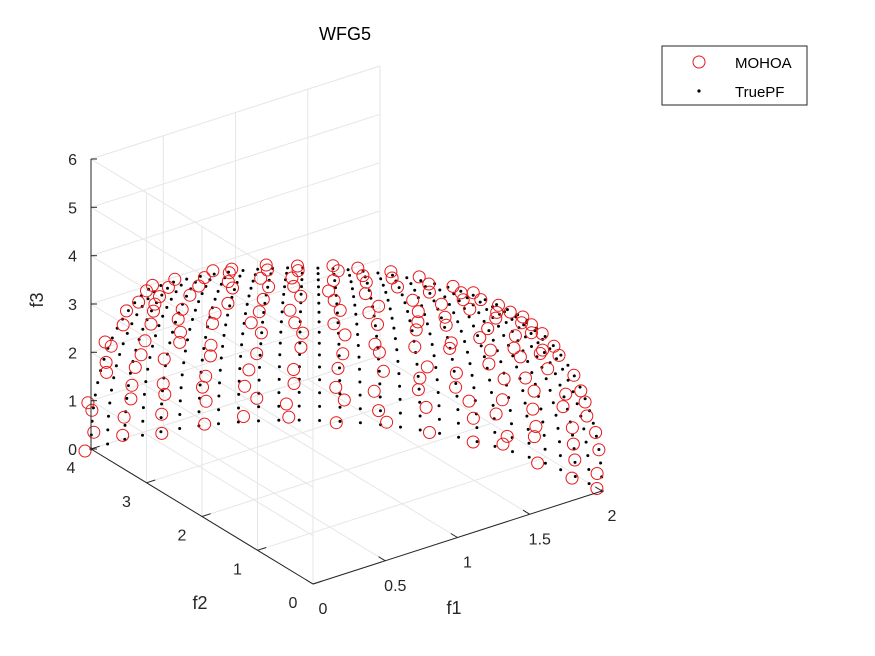 The image size is (875, 656). I want to click on legend-mohoa-marker, so click(699, 62).